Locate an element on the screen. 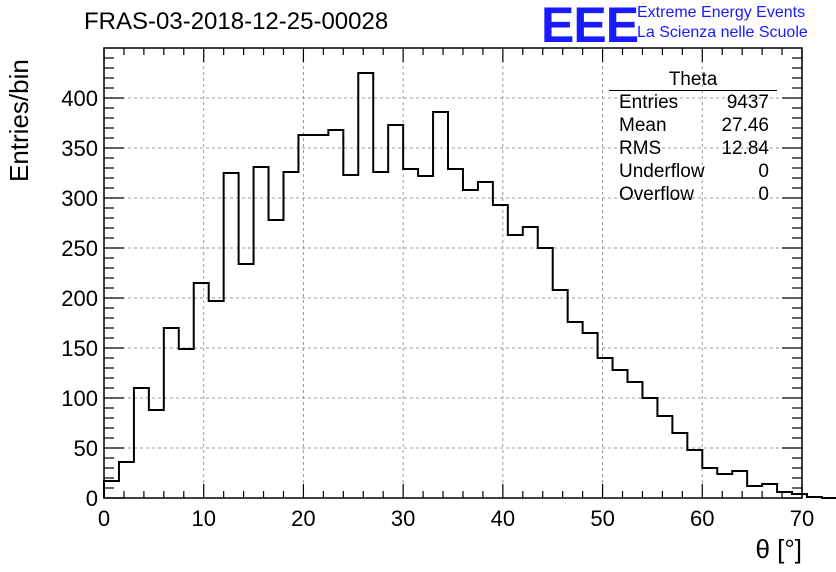 Image resolution: width=836 pixels, height=572 pixels. x-tick-label: 60 is located at coordinates (702, 518).